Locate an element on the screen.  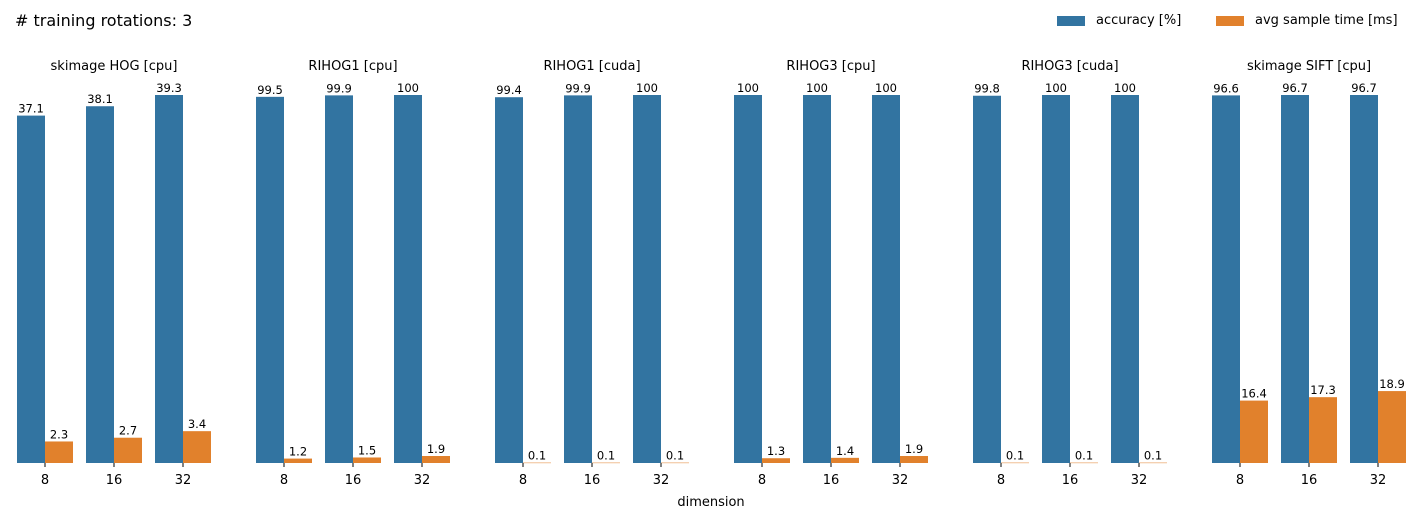
legend-item-sample-time: avg sample time [ms] is located at coordinates (1307, 20).